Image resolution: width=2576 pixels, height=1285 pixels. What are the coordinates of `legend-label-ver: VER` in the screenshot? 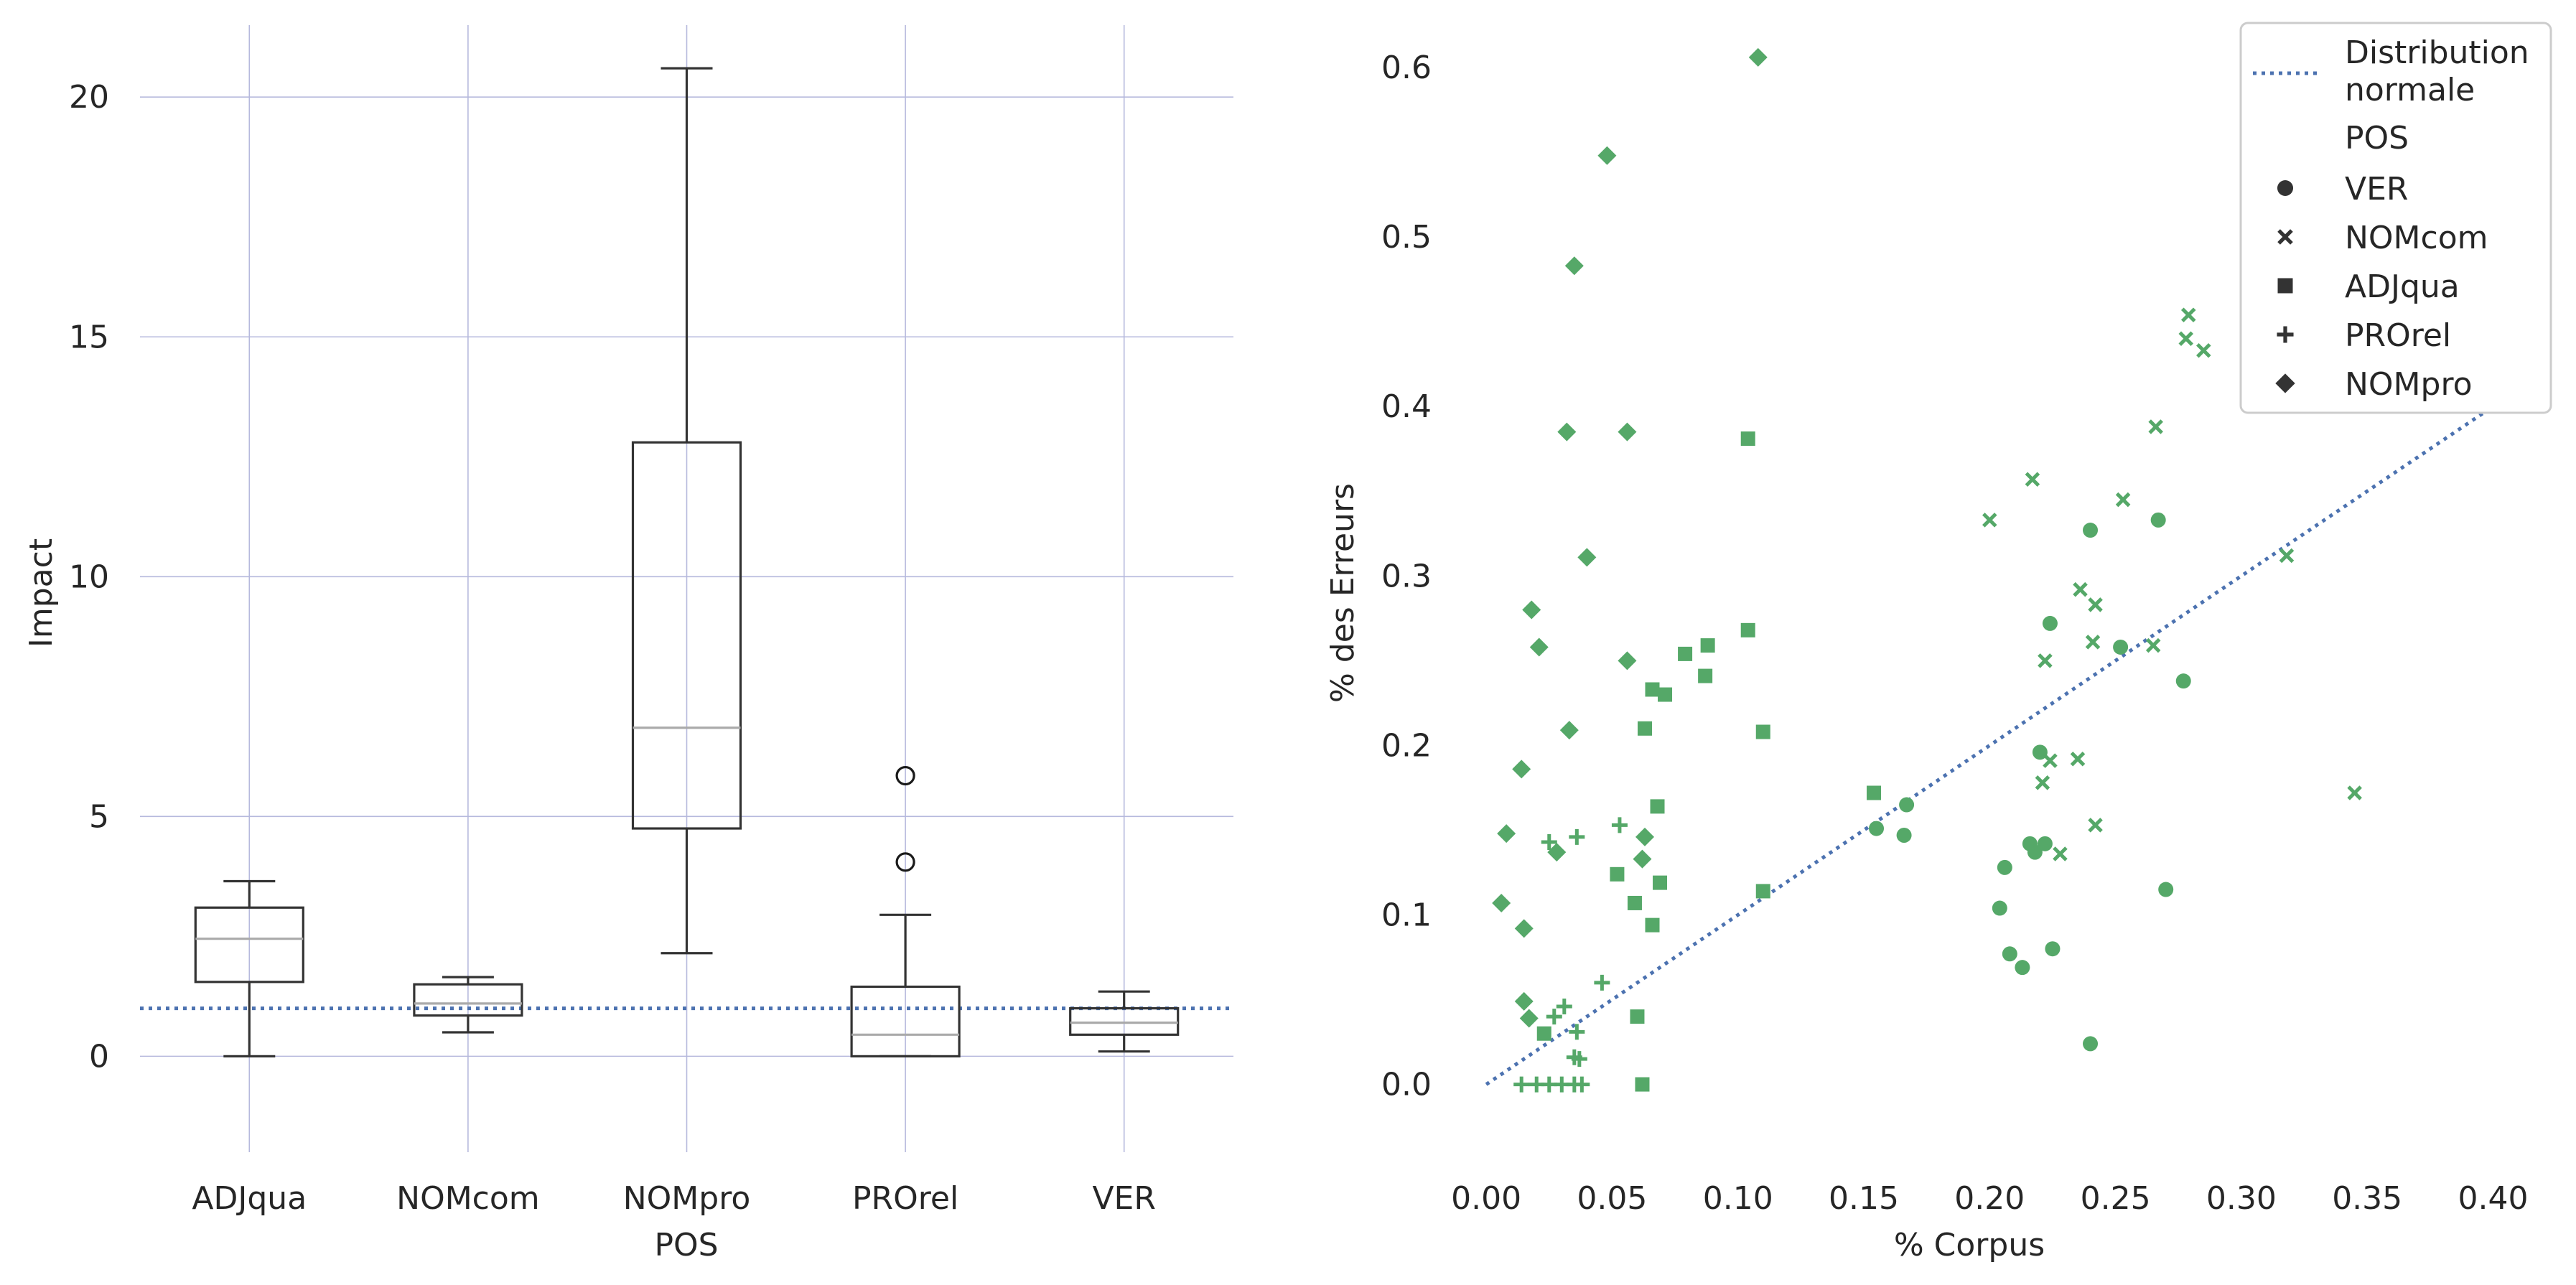 It's located at (2376, 189).